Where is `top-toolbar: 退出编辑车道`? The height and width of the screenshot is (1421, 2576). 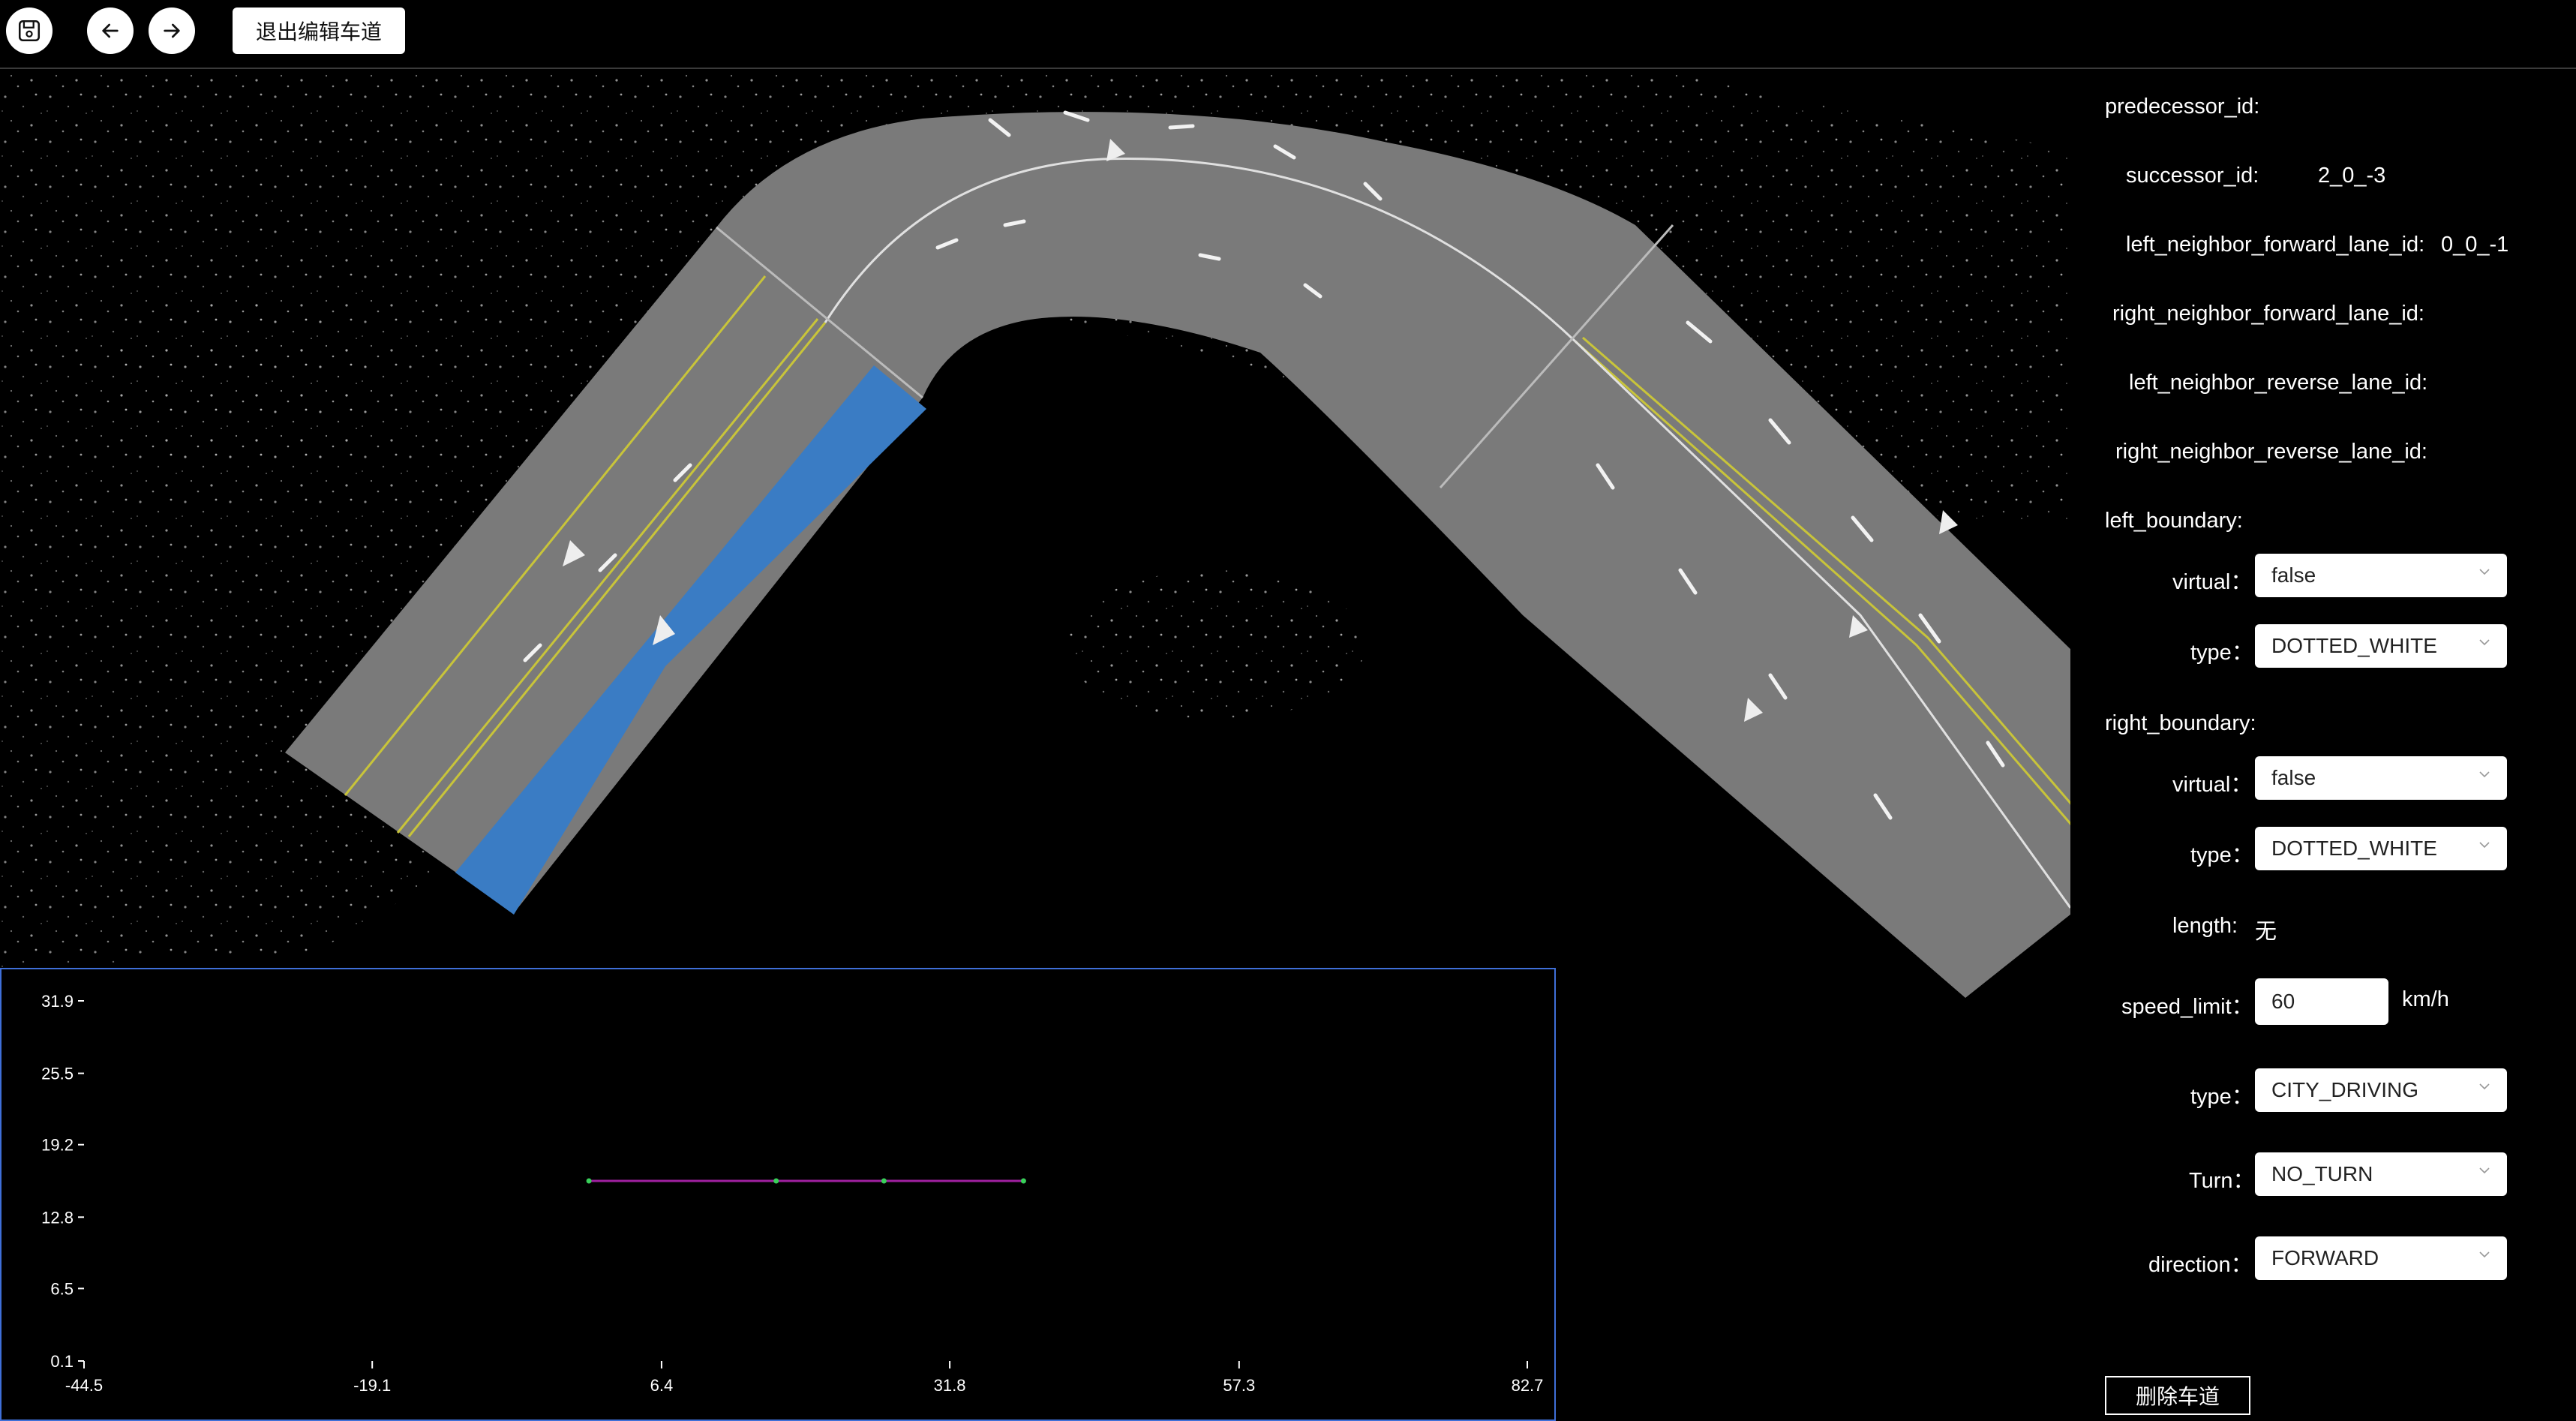
top-toolbar: 退出编辑车道 is located at coordinates (1288, 34).